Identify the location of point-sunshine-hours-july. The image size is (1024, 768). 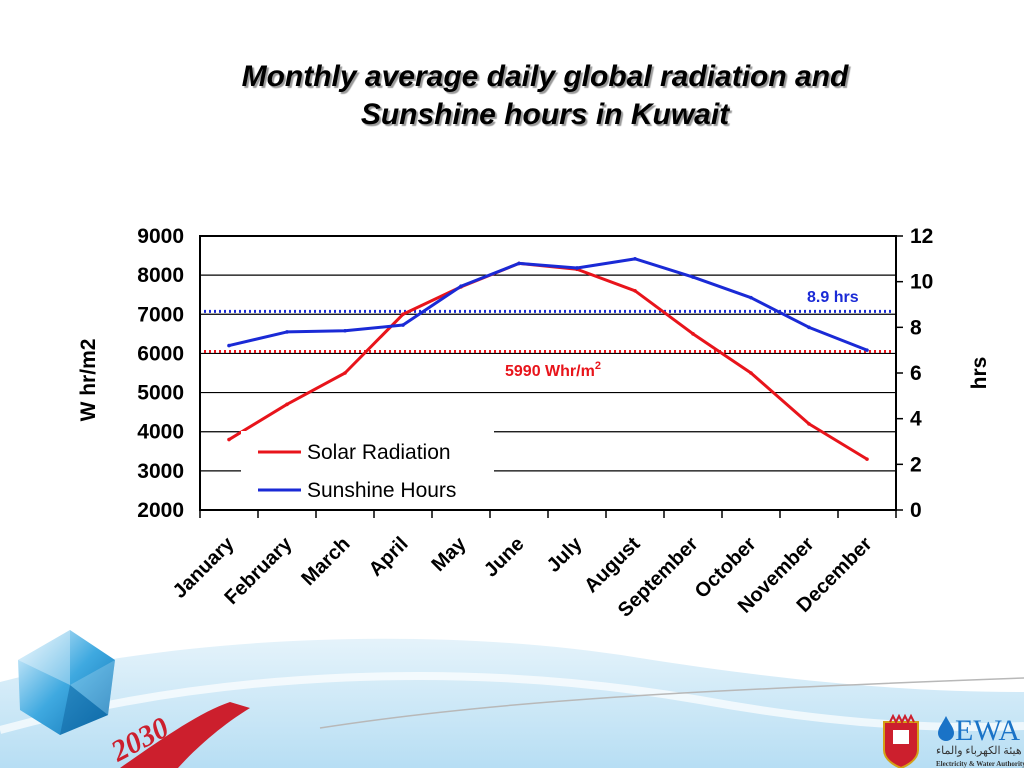
(577, 268).